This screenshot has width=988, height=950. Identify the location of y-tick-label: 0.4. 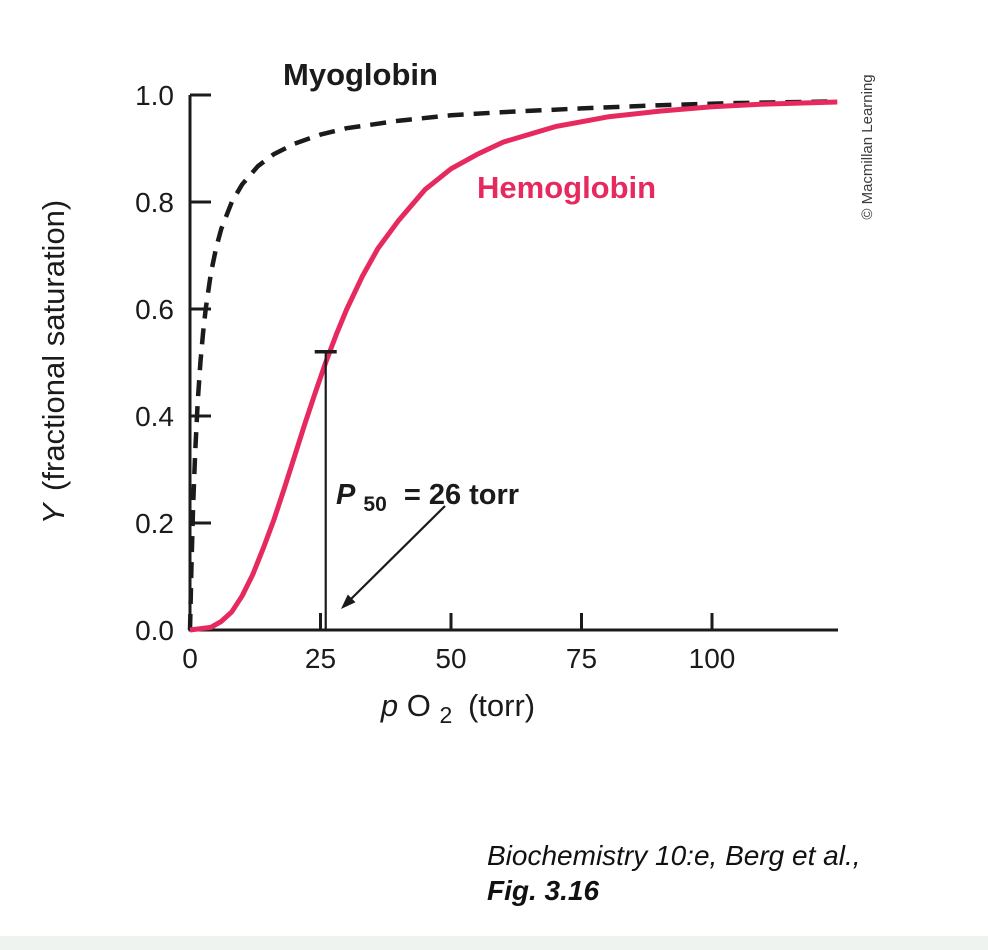
(154, 416).